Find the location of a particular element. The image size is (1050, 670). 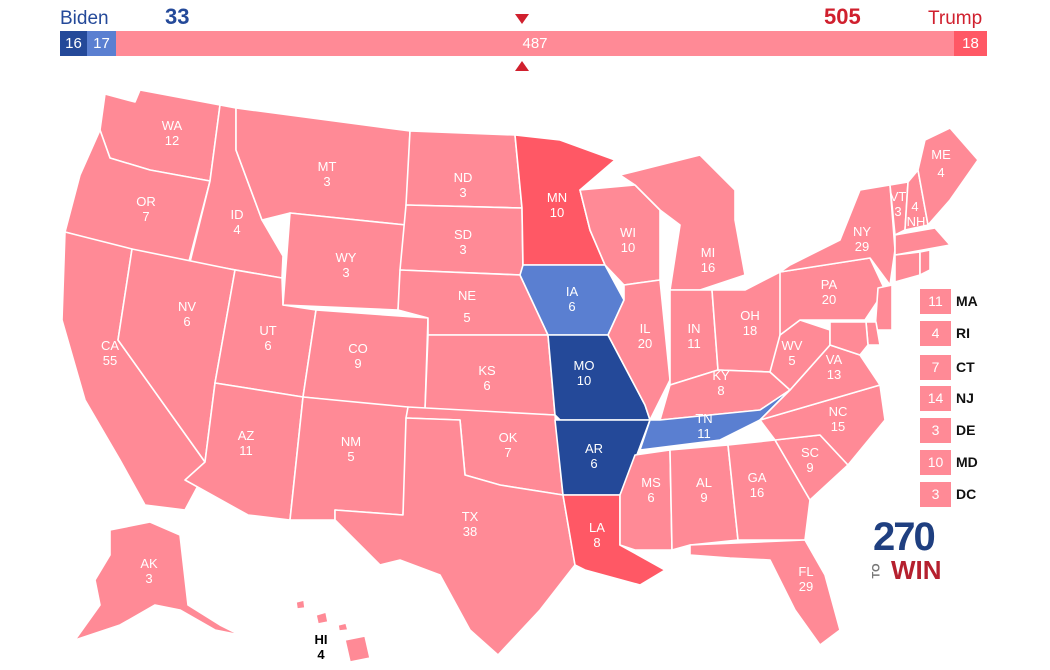

state-MA is located at coordinates (922, 241).